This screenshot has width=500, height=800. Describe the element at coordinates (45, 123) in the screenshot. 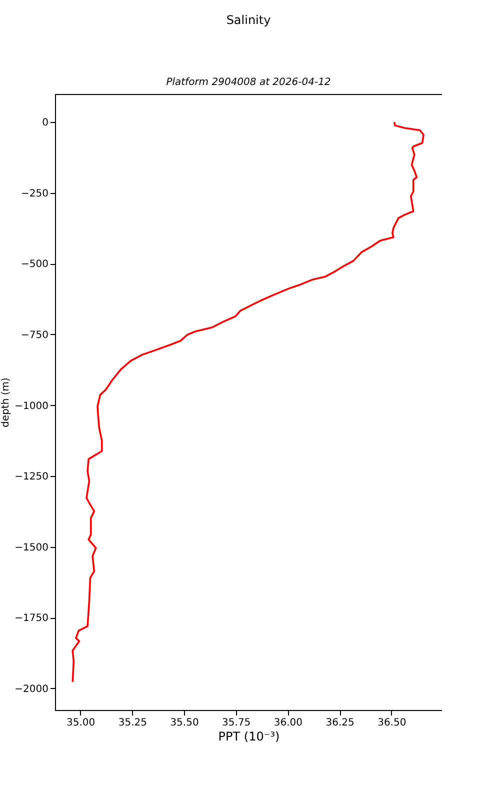

I see `y-tick-label: 0` at that location.